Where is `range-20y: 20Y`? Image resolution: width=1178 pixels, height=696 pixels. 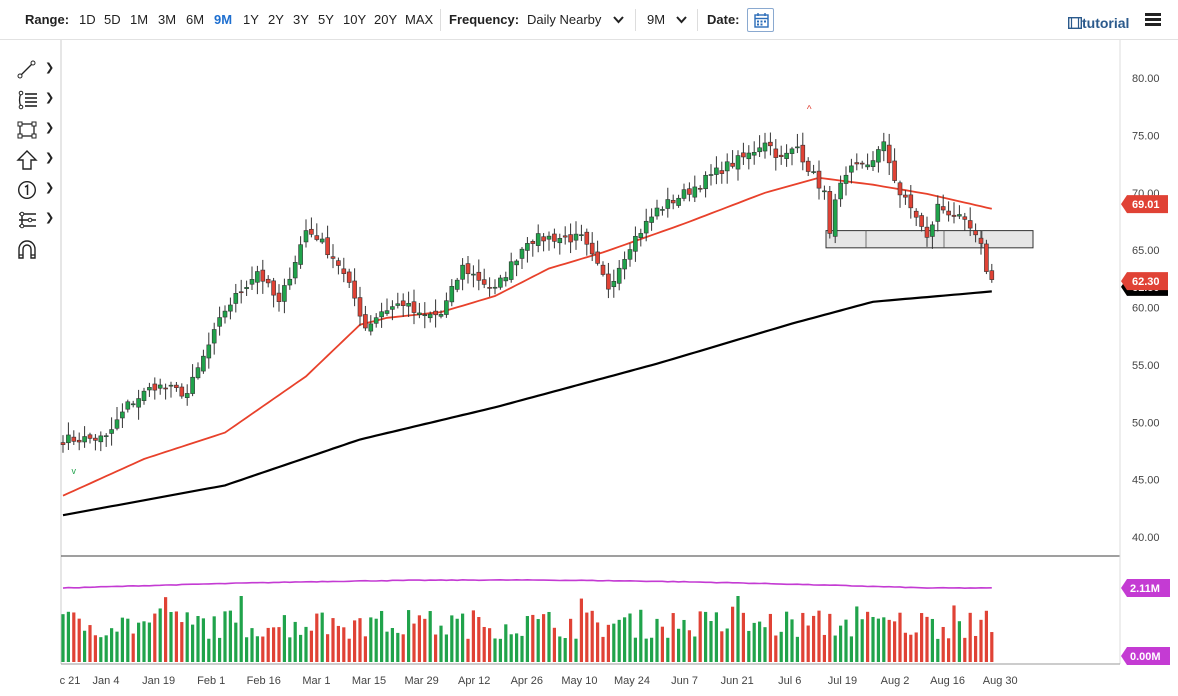
range-20y: 20Y is located at coordinates (386, 19).